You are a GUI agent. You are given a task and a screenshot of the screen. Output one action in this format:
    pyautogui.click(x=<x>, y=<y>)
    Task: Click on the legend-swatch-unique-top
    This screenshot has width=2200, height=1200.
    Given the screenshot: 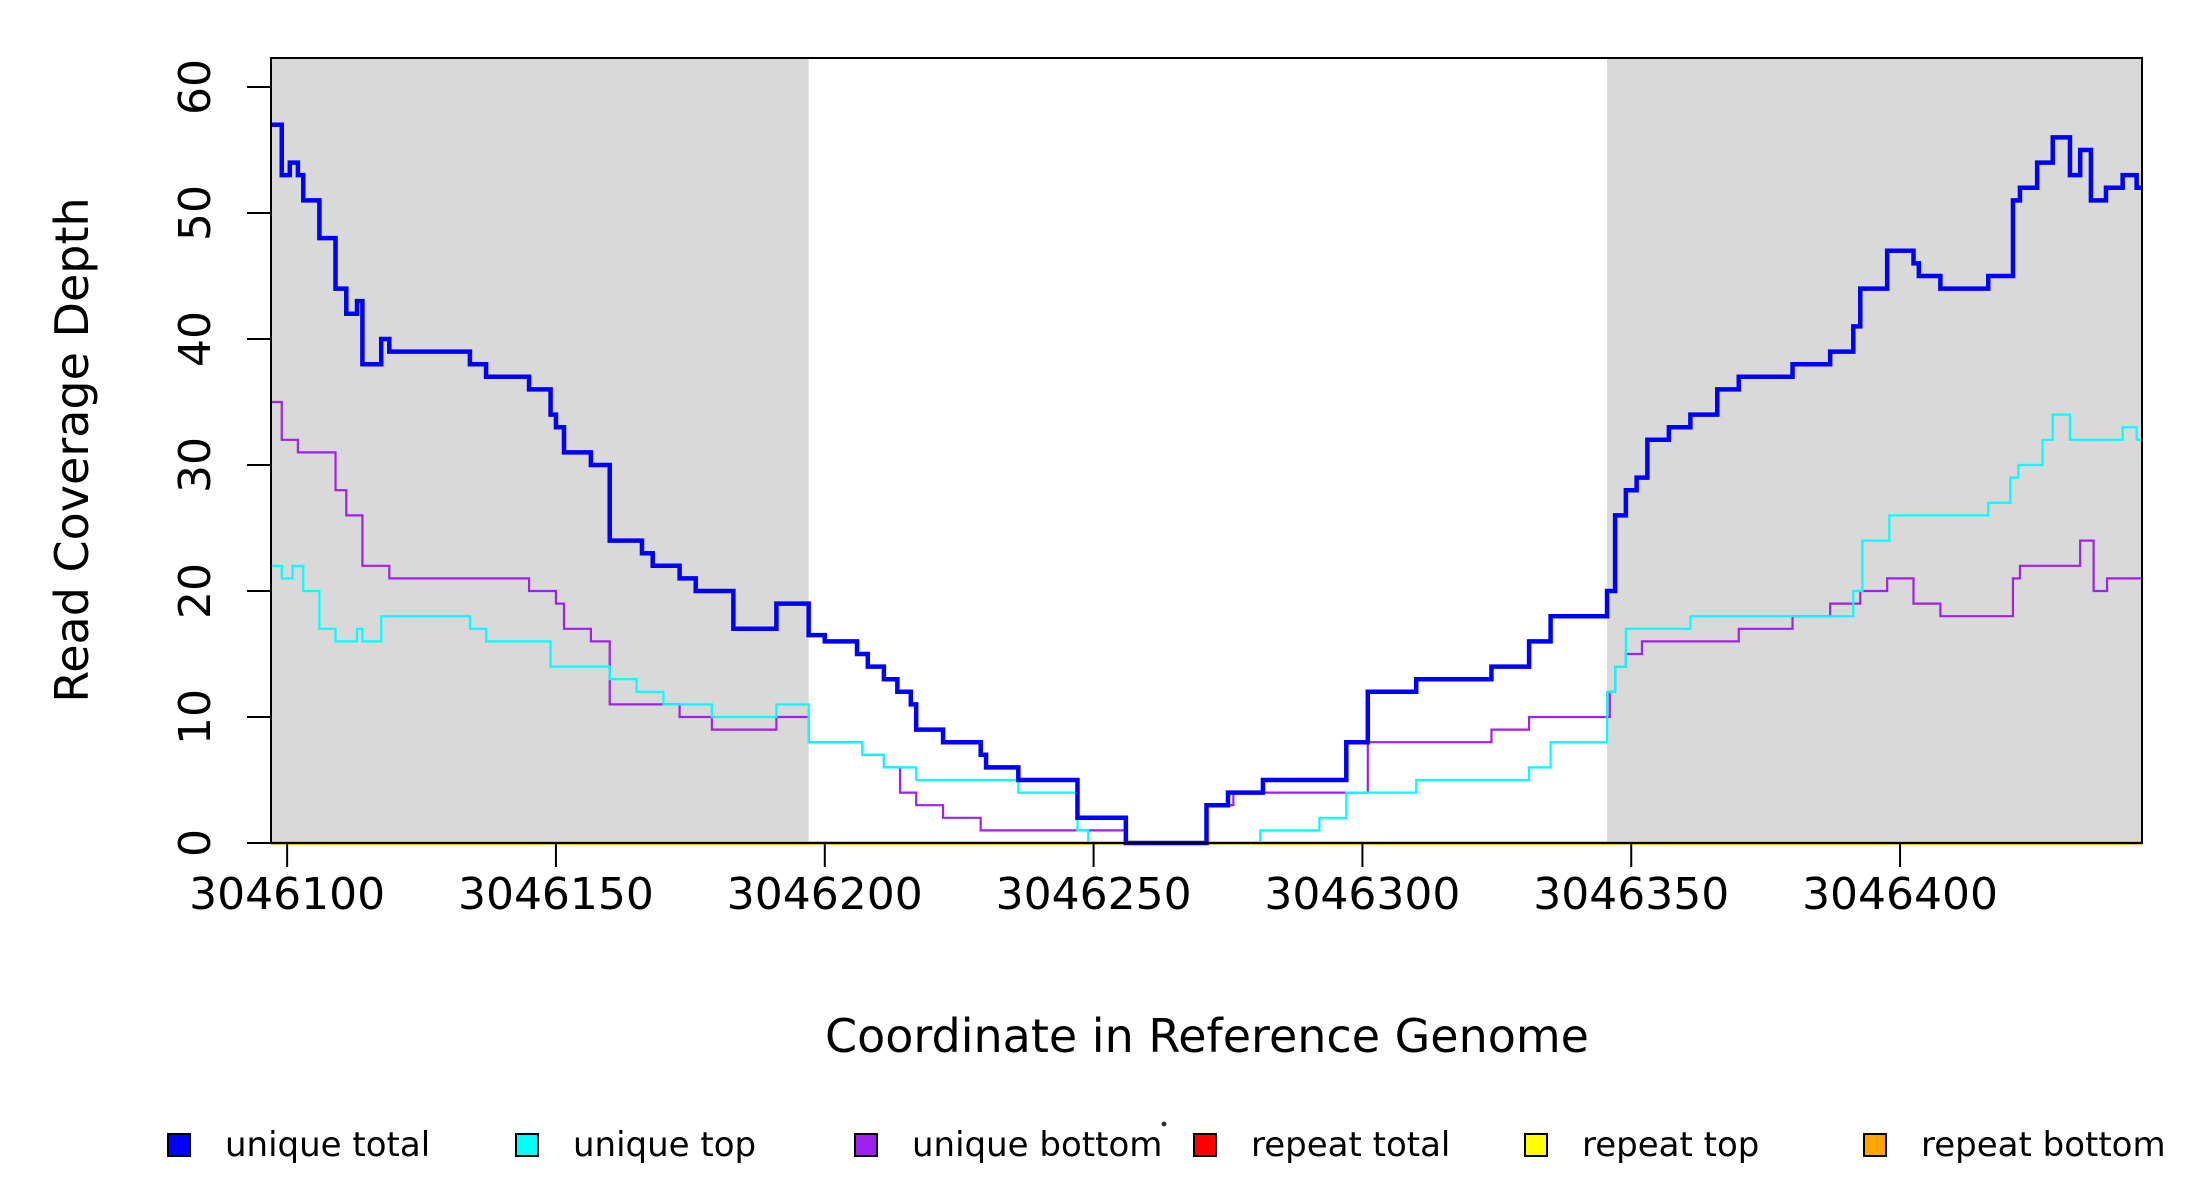 What is the action you would take?
    pyautogui.click(x=527, y=1145)
    